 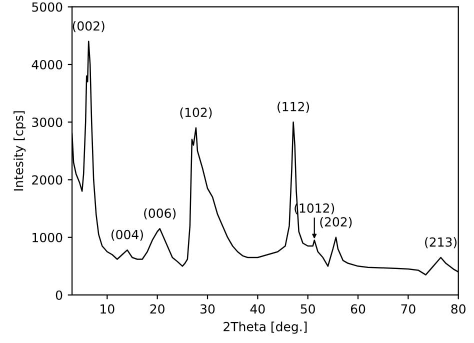 I want to click on x-tick-label: 30, so click(x=207, y=309).